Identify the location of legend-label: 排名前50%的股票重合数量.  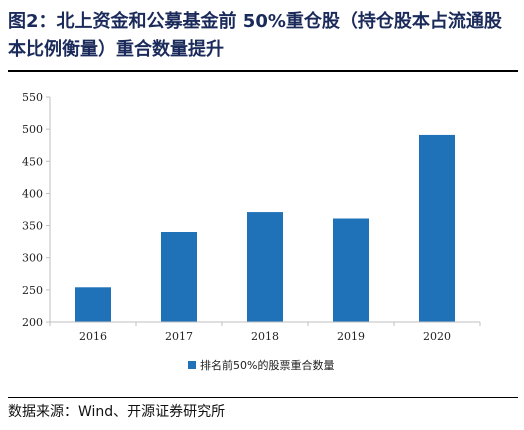
(267, 365).